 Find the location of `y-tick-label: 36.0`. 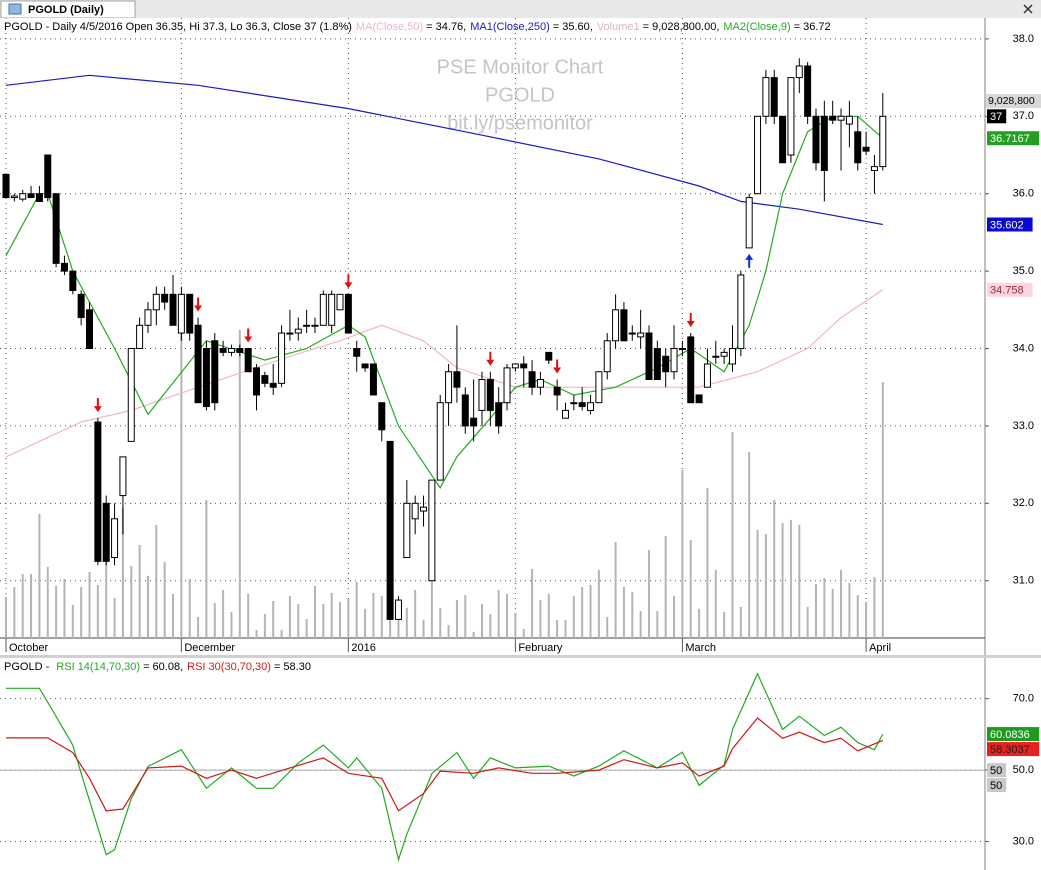

y-tick-label: 36.0 is located at coordinates (1023, 194).